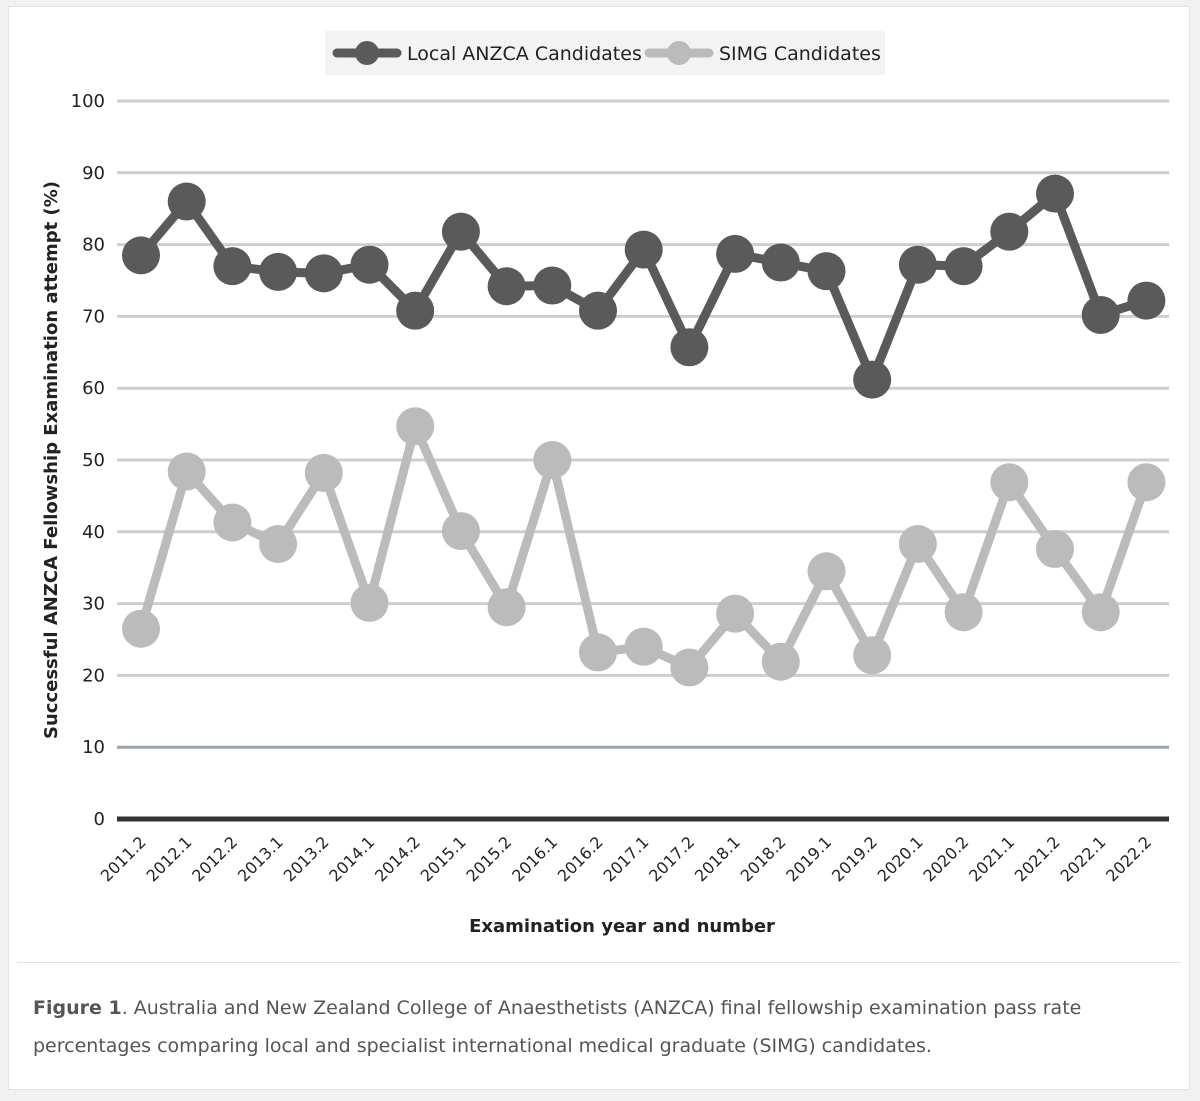 Image resolution: width=1200 pixels, height=1101 pixels. What do you see at coordinates (717, 858) in the screenshot?
I see `x-tick-label: 2018.1` at bounding box center [717, 858].